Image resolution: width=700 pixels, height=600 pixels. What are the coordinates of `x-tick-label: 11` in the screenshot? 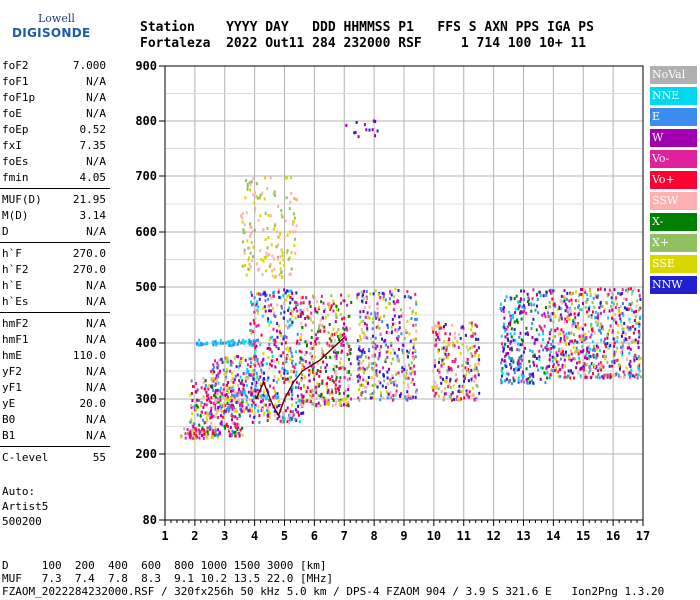 It's located at (464, 536).